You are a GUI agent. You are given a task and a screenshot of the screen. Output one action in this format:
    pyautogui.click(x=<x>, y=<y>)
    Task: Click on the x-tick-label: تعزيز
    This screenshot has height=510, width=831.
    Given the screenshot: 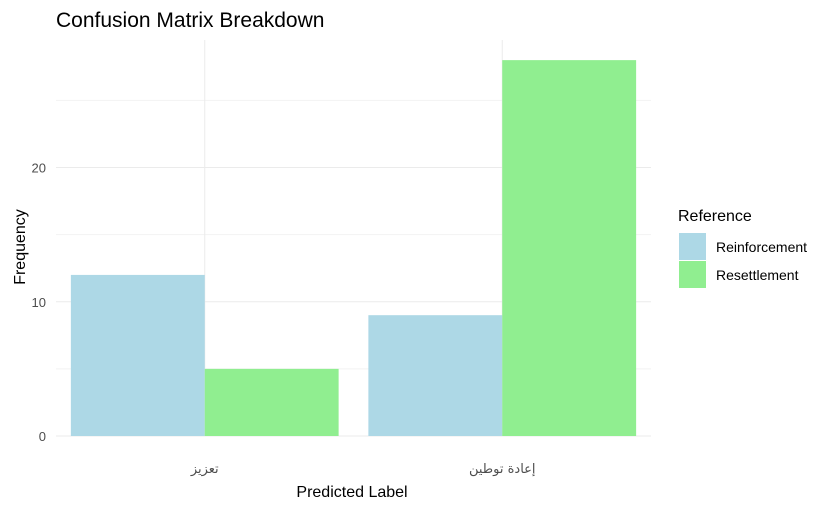 What is the action you would take?
    pyautogui.click(x=204, y=469)
    